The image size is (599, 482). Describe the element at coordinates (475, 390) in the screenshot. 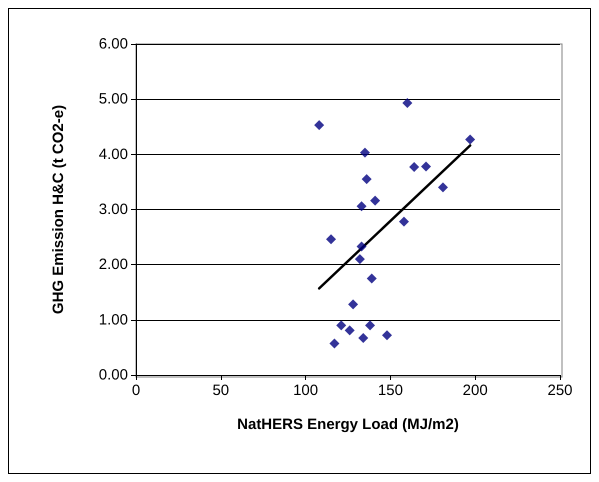

I see `x-tick-label: 200` at that location.